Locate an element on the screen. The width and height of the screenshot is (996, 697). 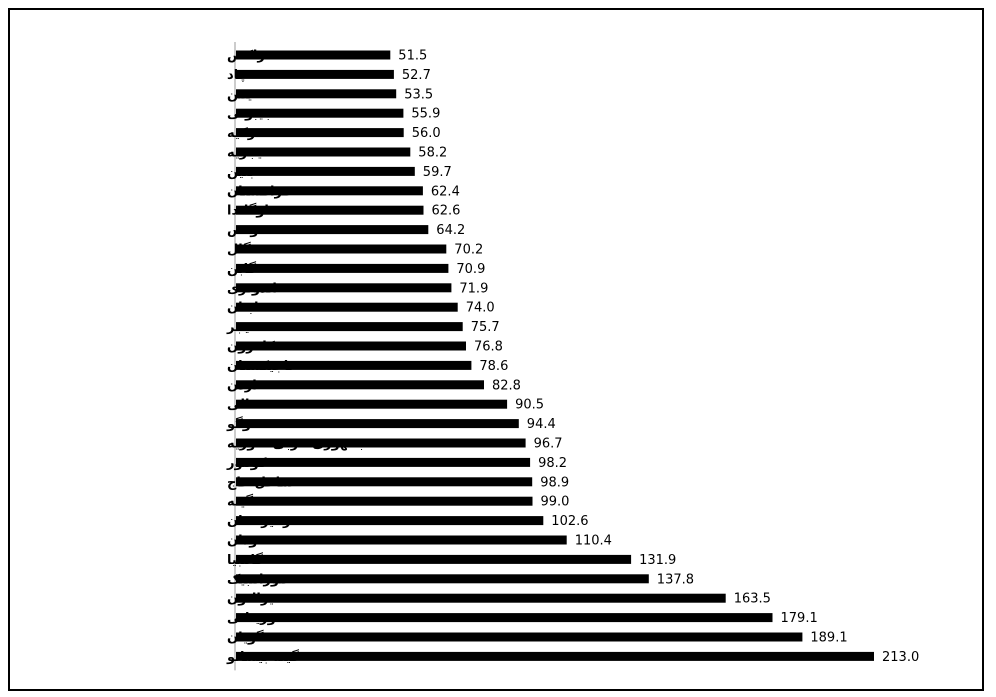
bar-value-label: 71.9 is located at coordinates (473, 288).